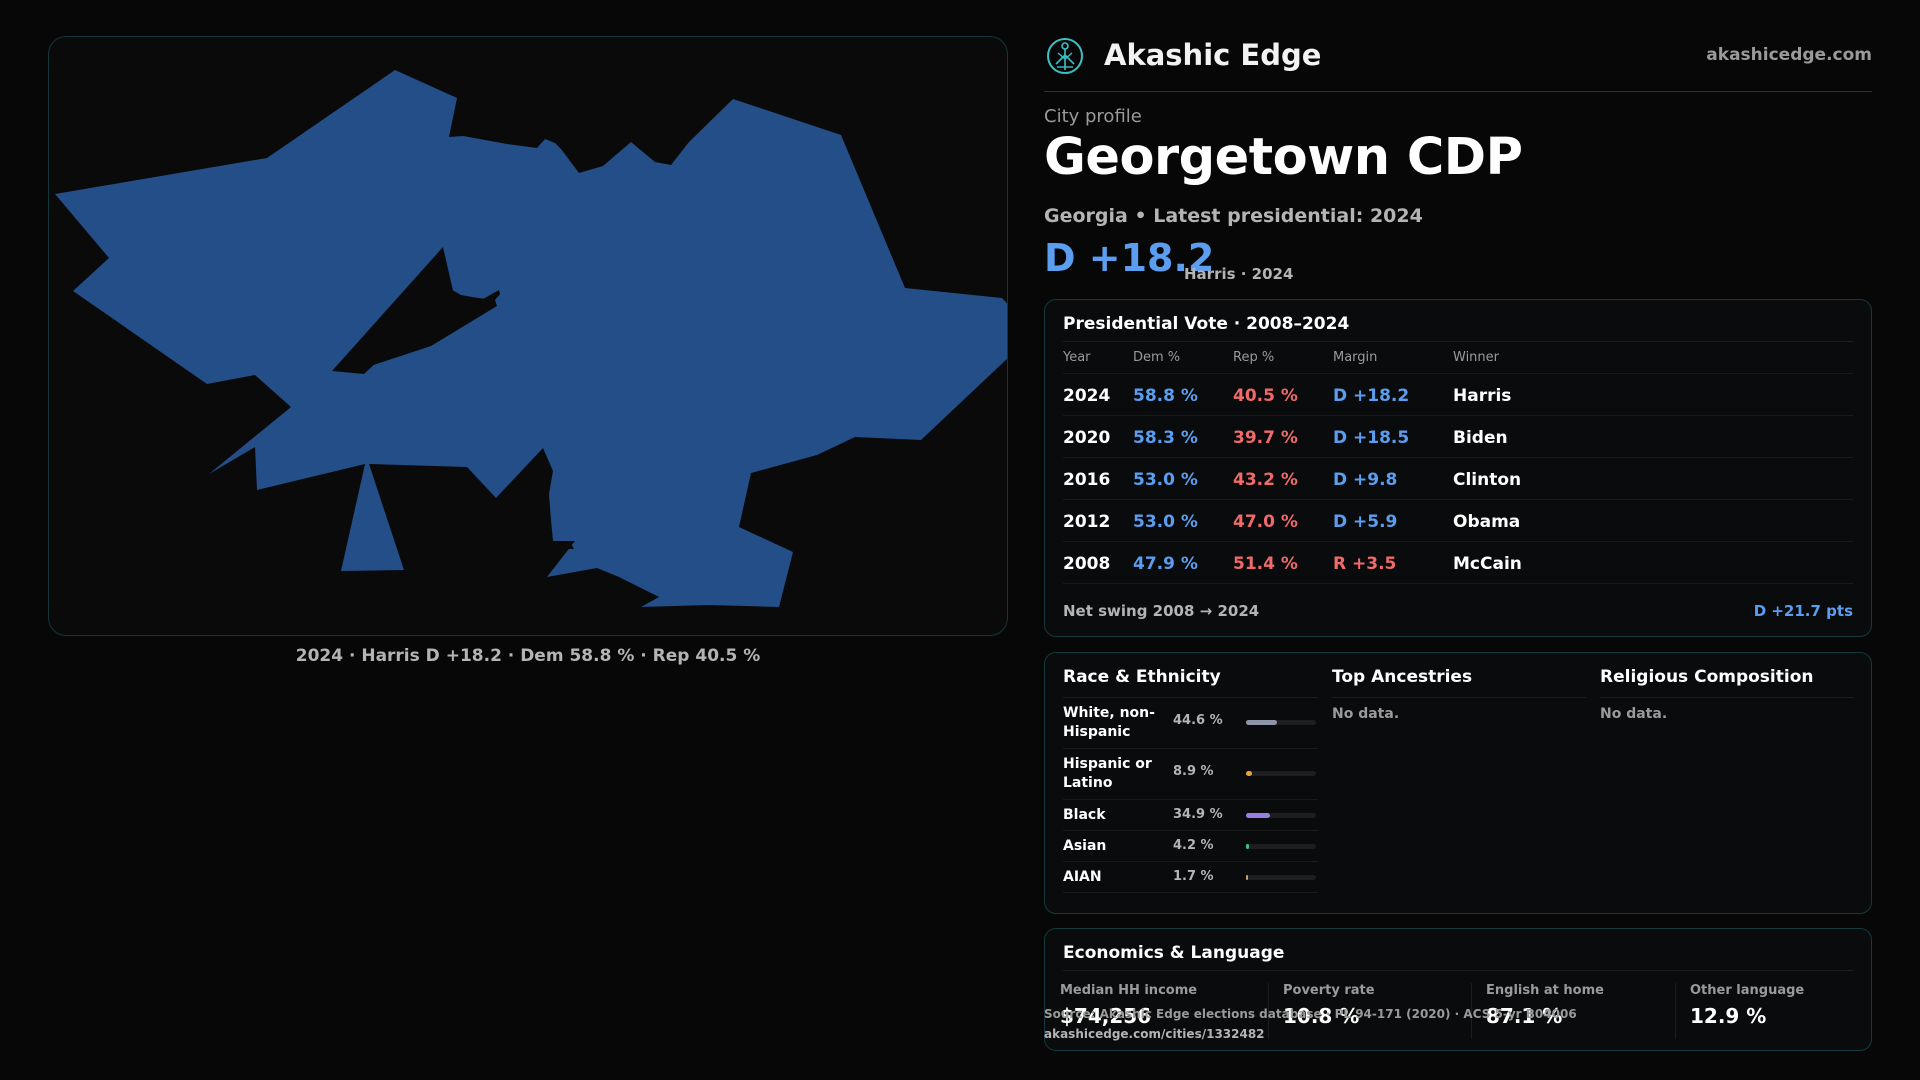 The width and height of the screenshot is (1920, 1080). I want to click on presidential-vote-title: Presidential Vote · 2008–2024, so click(1206, 324).